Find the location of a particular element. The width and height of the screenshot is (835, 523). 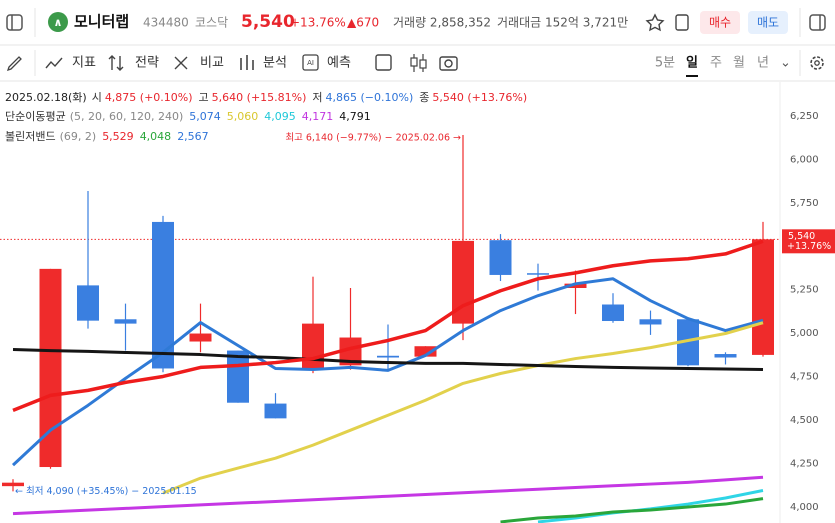

price: 5,540 is located at coordinates (268, 22).